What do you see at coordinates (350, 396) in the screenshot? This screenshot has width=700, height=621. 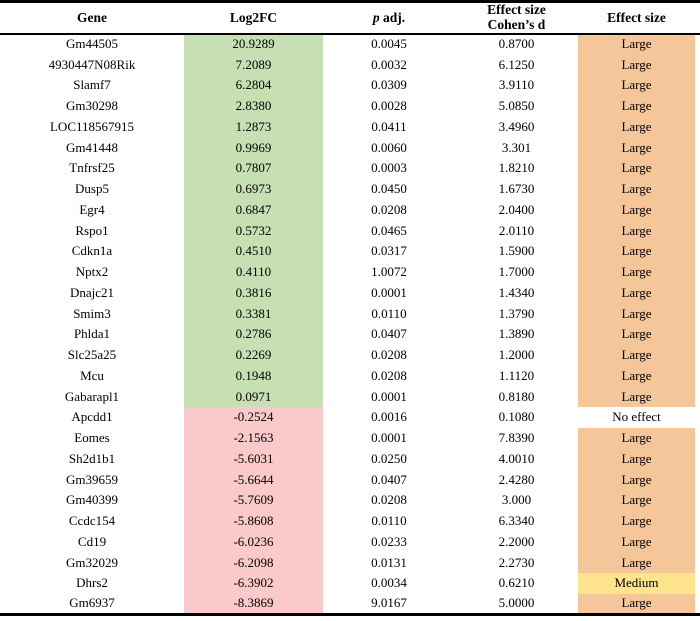 I see `table-row: Gabarapl1 0.0971 0.0001 0.8180 Large` at bounding box center [350, 396].